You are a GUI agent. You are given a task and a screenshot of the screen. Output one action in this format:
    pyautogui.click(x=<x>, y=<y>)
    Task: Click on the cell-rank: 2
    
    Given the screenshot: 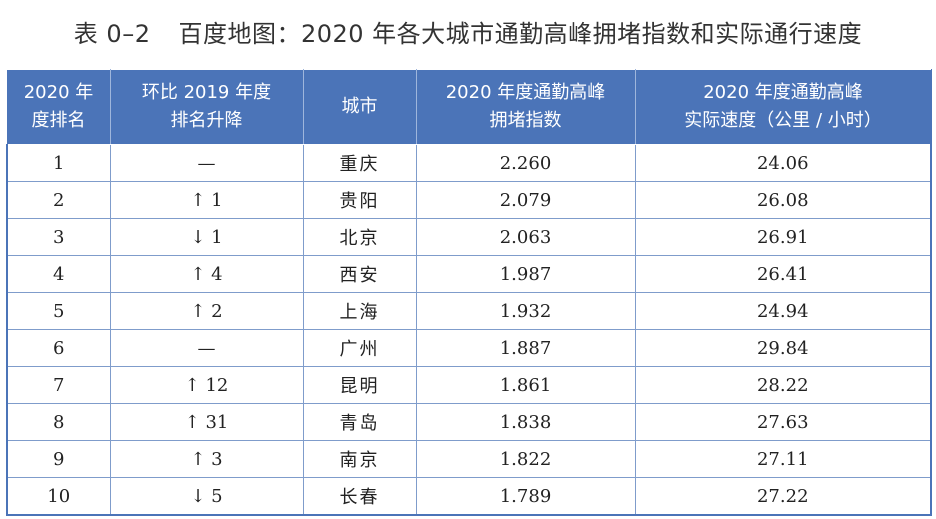 What is the action you would take?
    pyautogui.click(x=58, y=200)
    